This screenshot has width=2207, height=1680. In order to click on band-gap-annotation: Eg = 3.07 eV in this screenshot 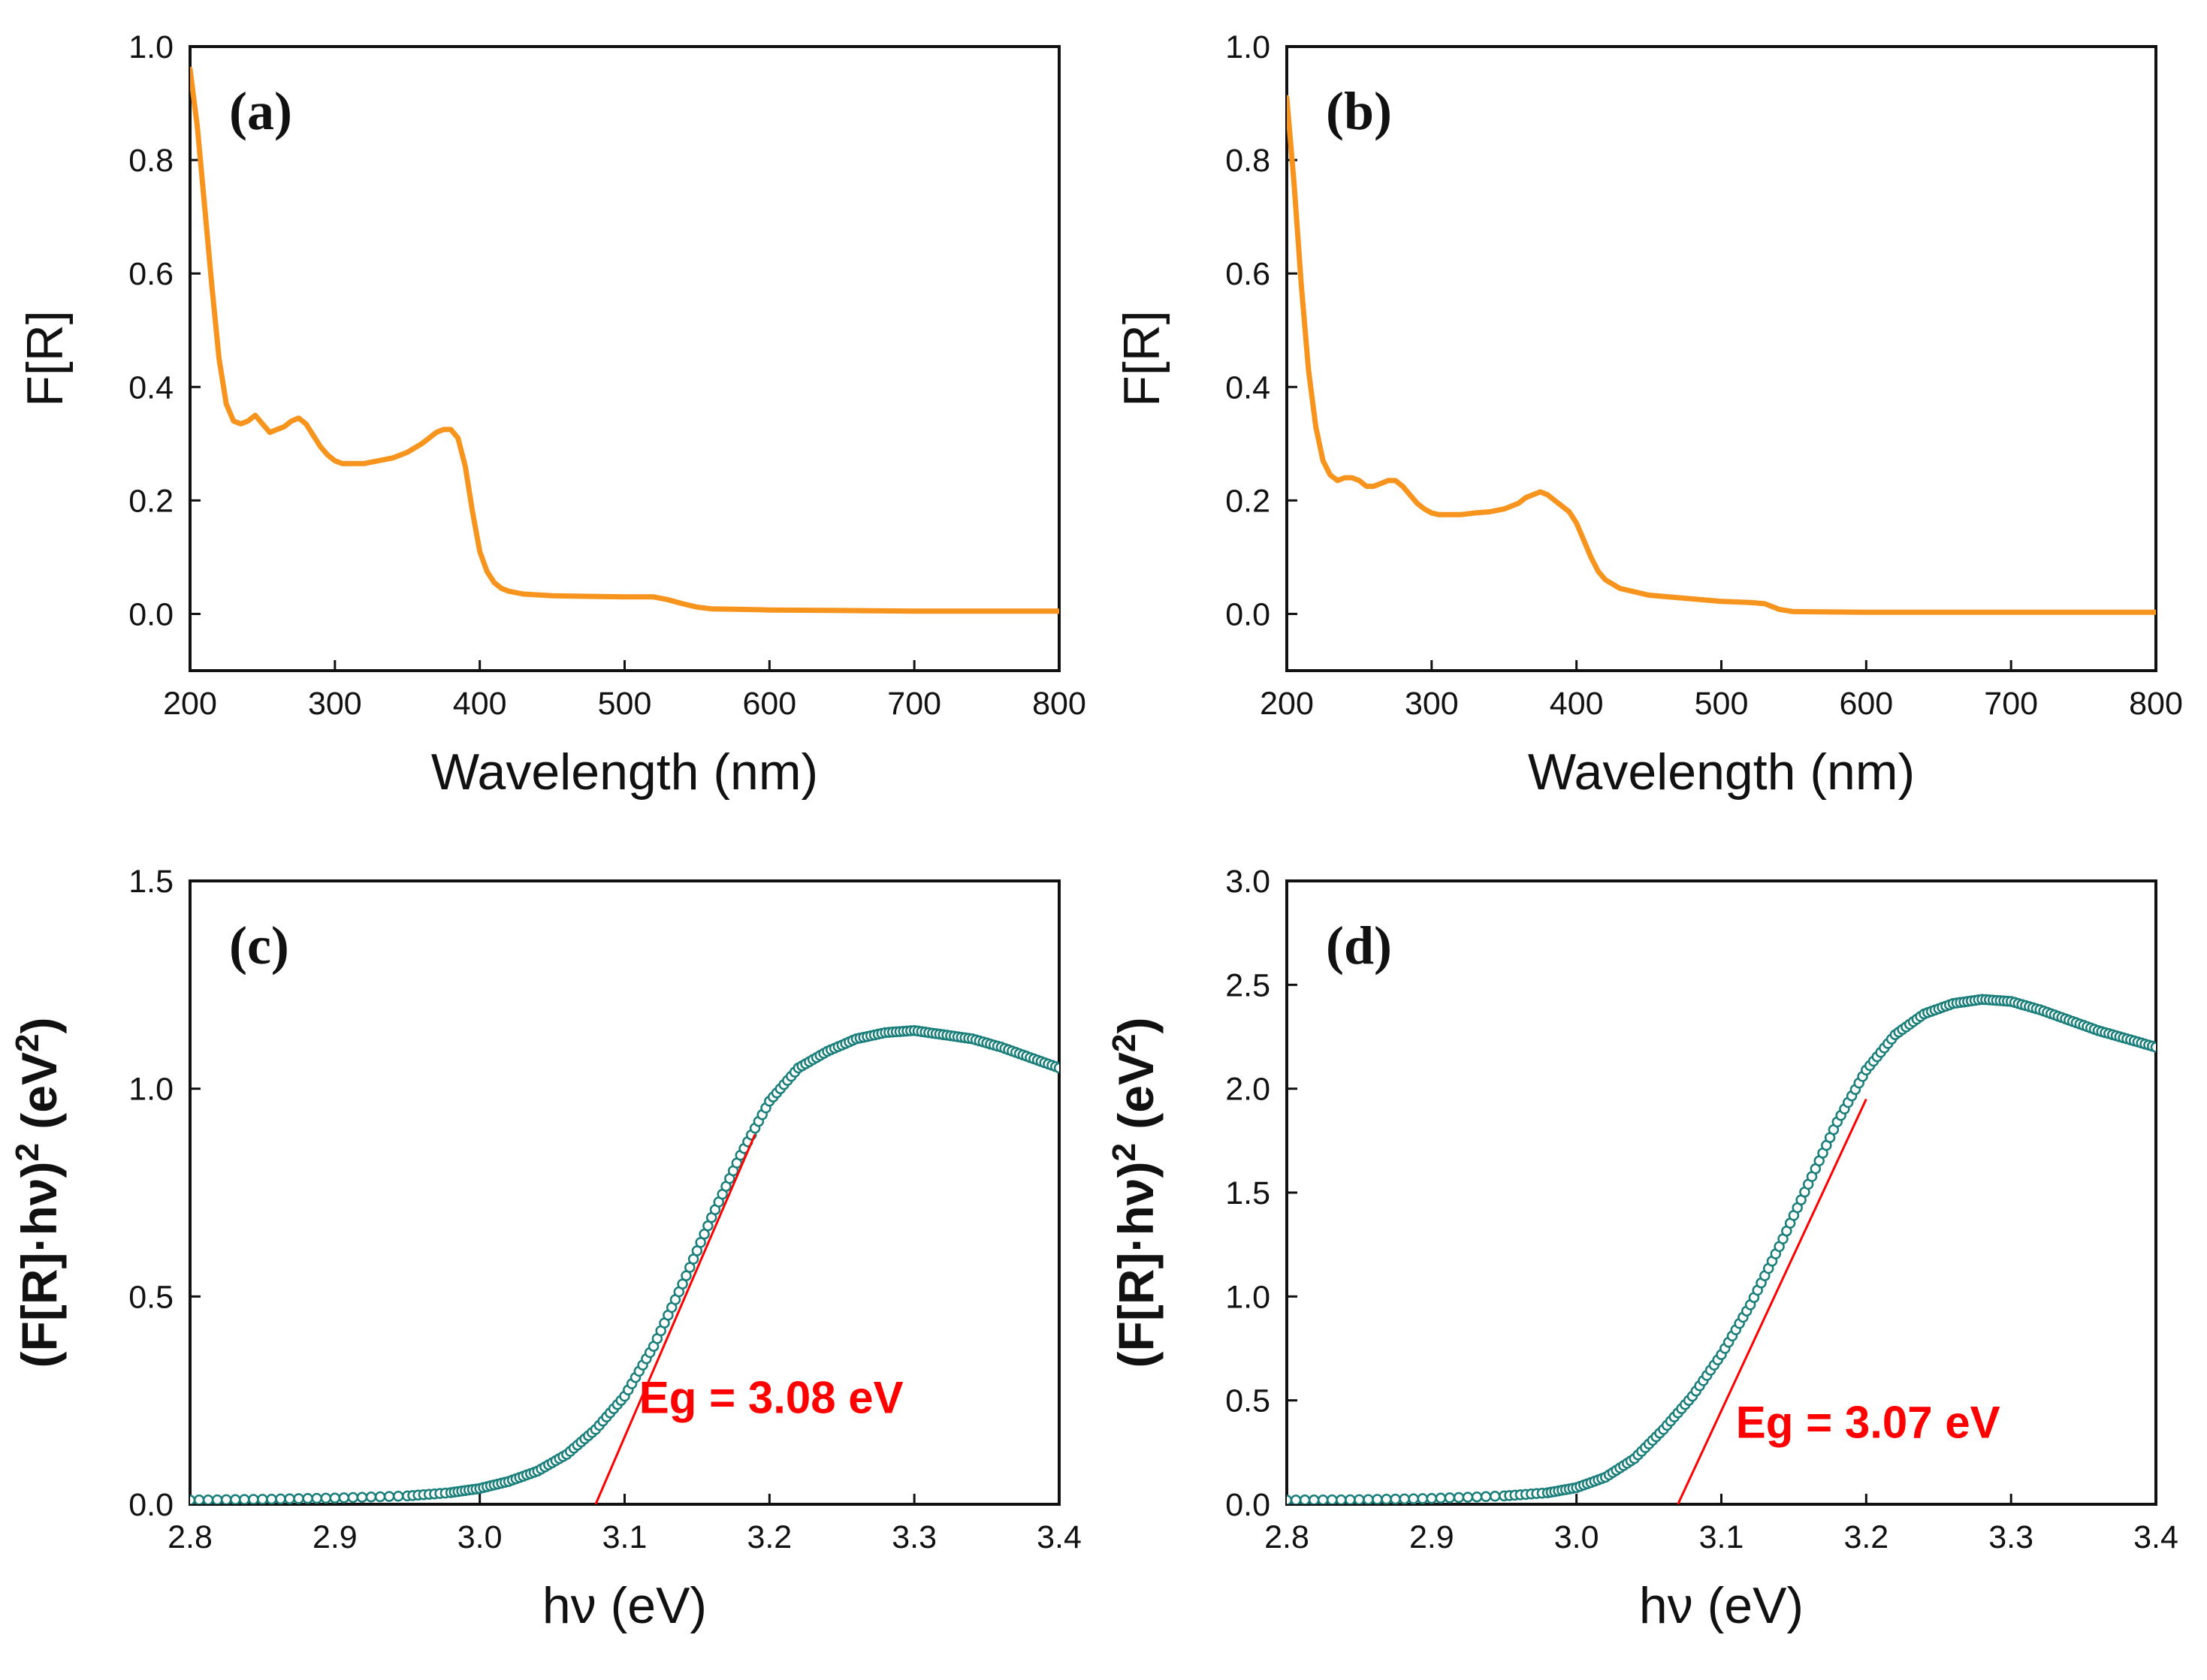, I will do `click(1868, 1422)`.